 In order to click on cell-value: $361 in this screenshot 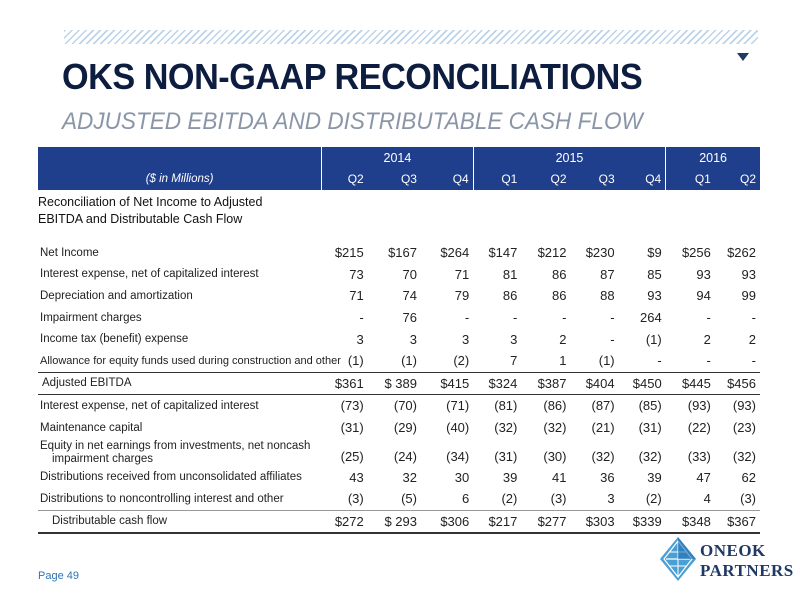, I will do `click(344, 383)`.